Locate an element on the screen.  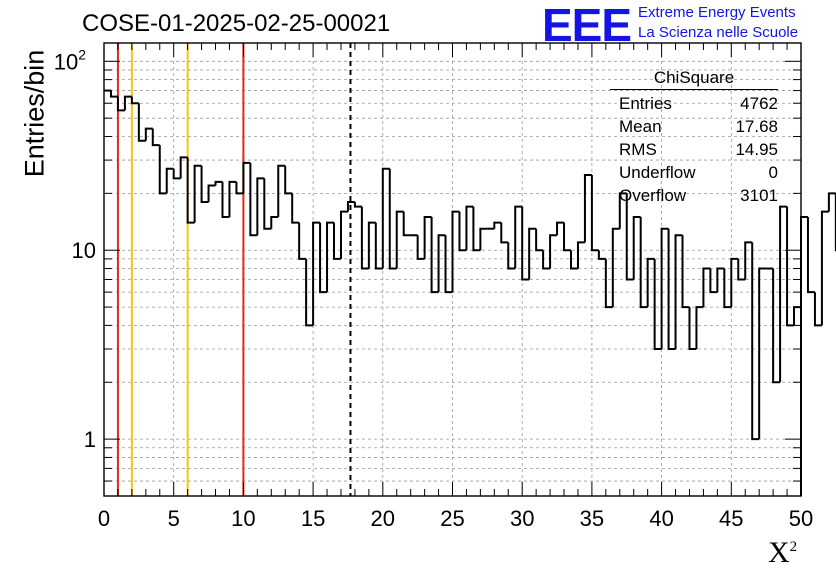
stats-row-rms: RMS 14.95 is located at coordinates (698, 149).